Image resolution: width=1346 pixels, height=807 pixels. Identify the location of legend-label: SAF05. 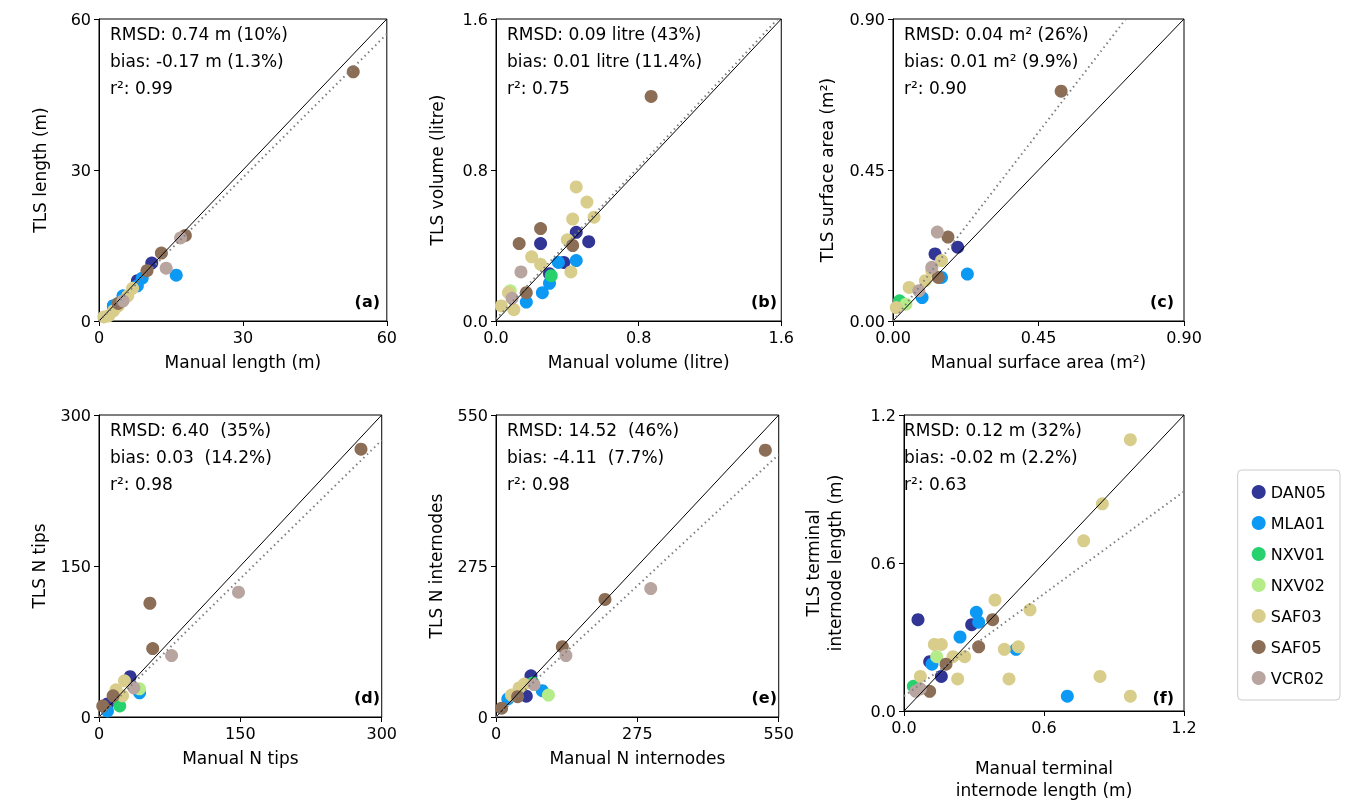
(1296, 647).